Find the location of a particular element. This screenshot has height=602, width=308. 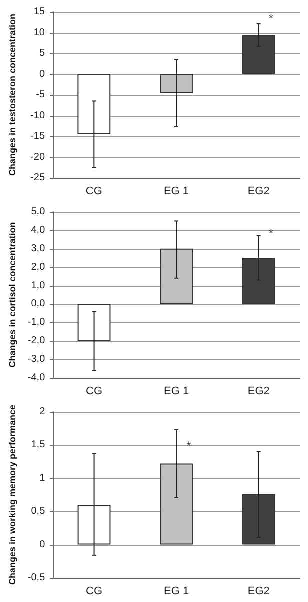

y-tick-label: -10 is located at coordinates (38, 116).